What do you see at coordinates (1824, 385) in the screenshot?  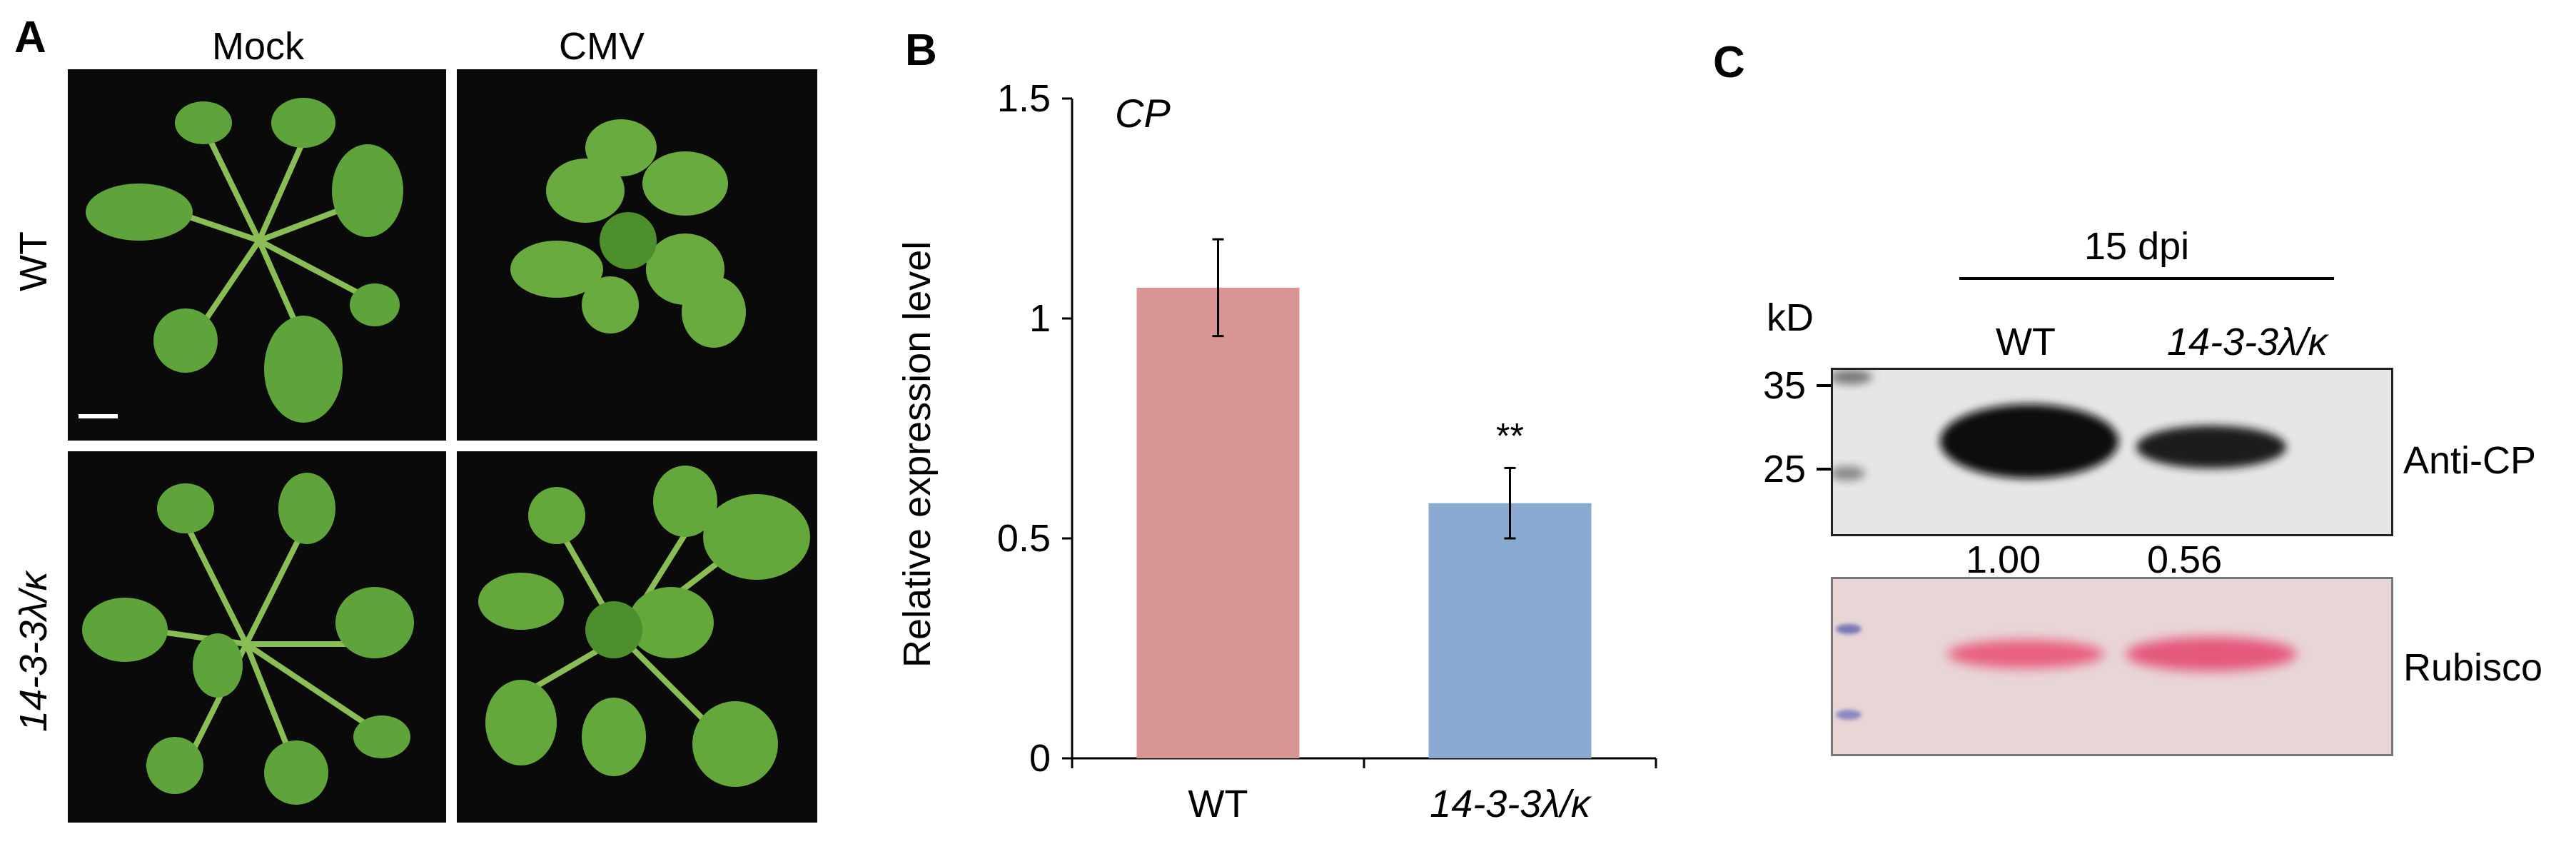 I see `marker-35-tick` at bounding box center [1824, 385].